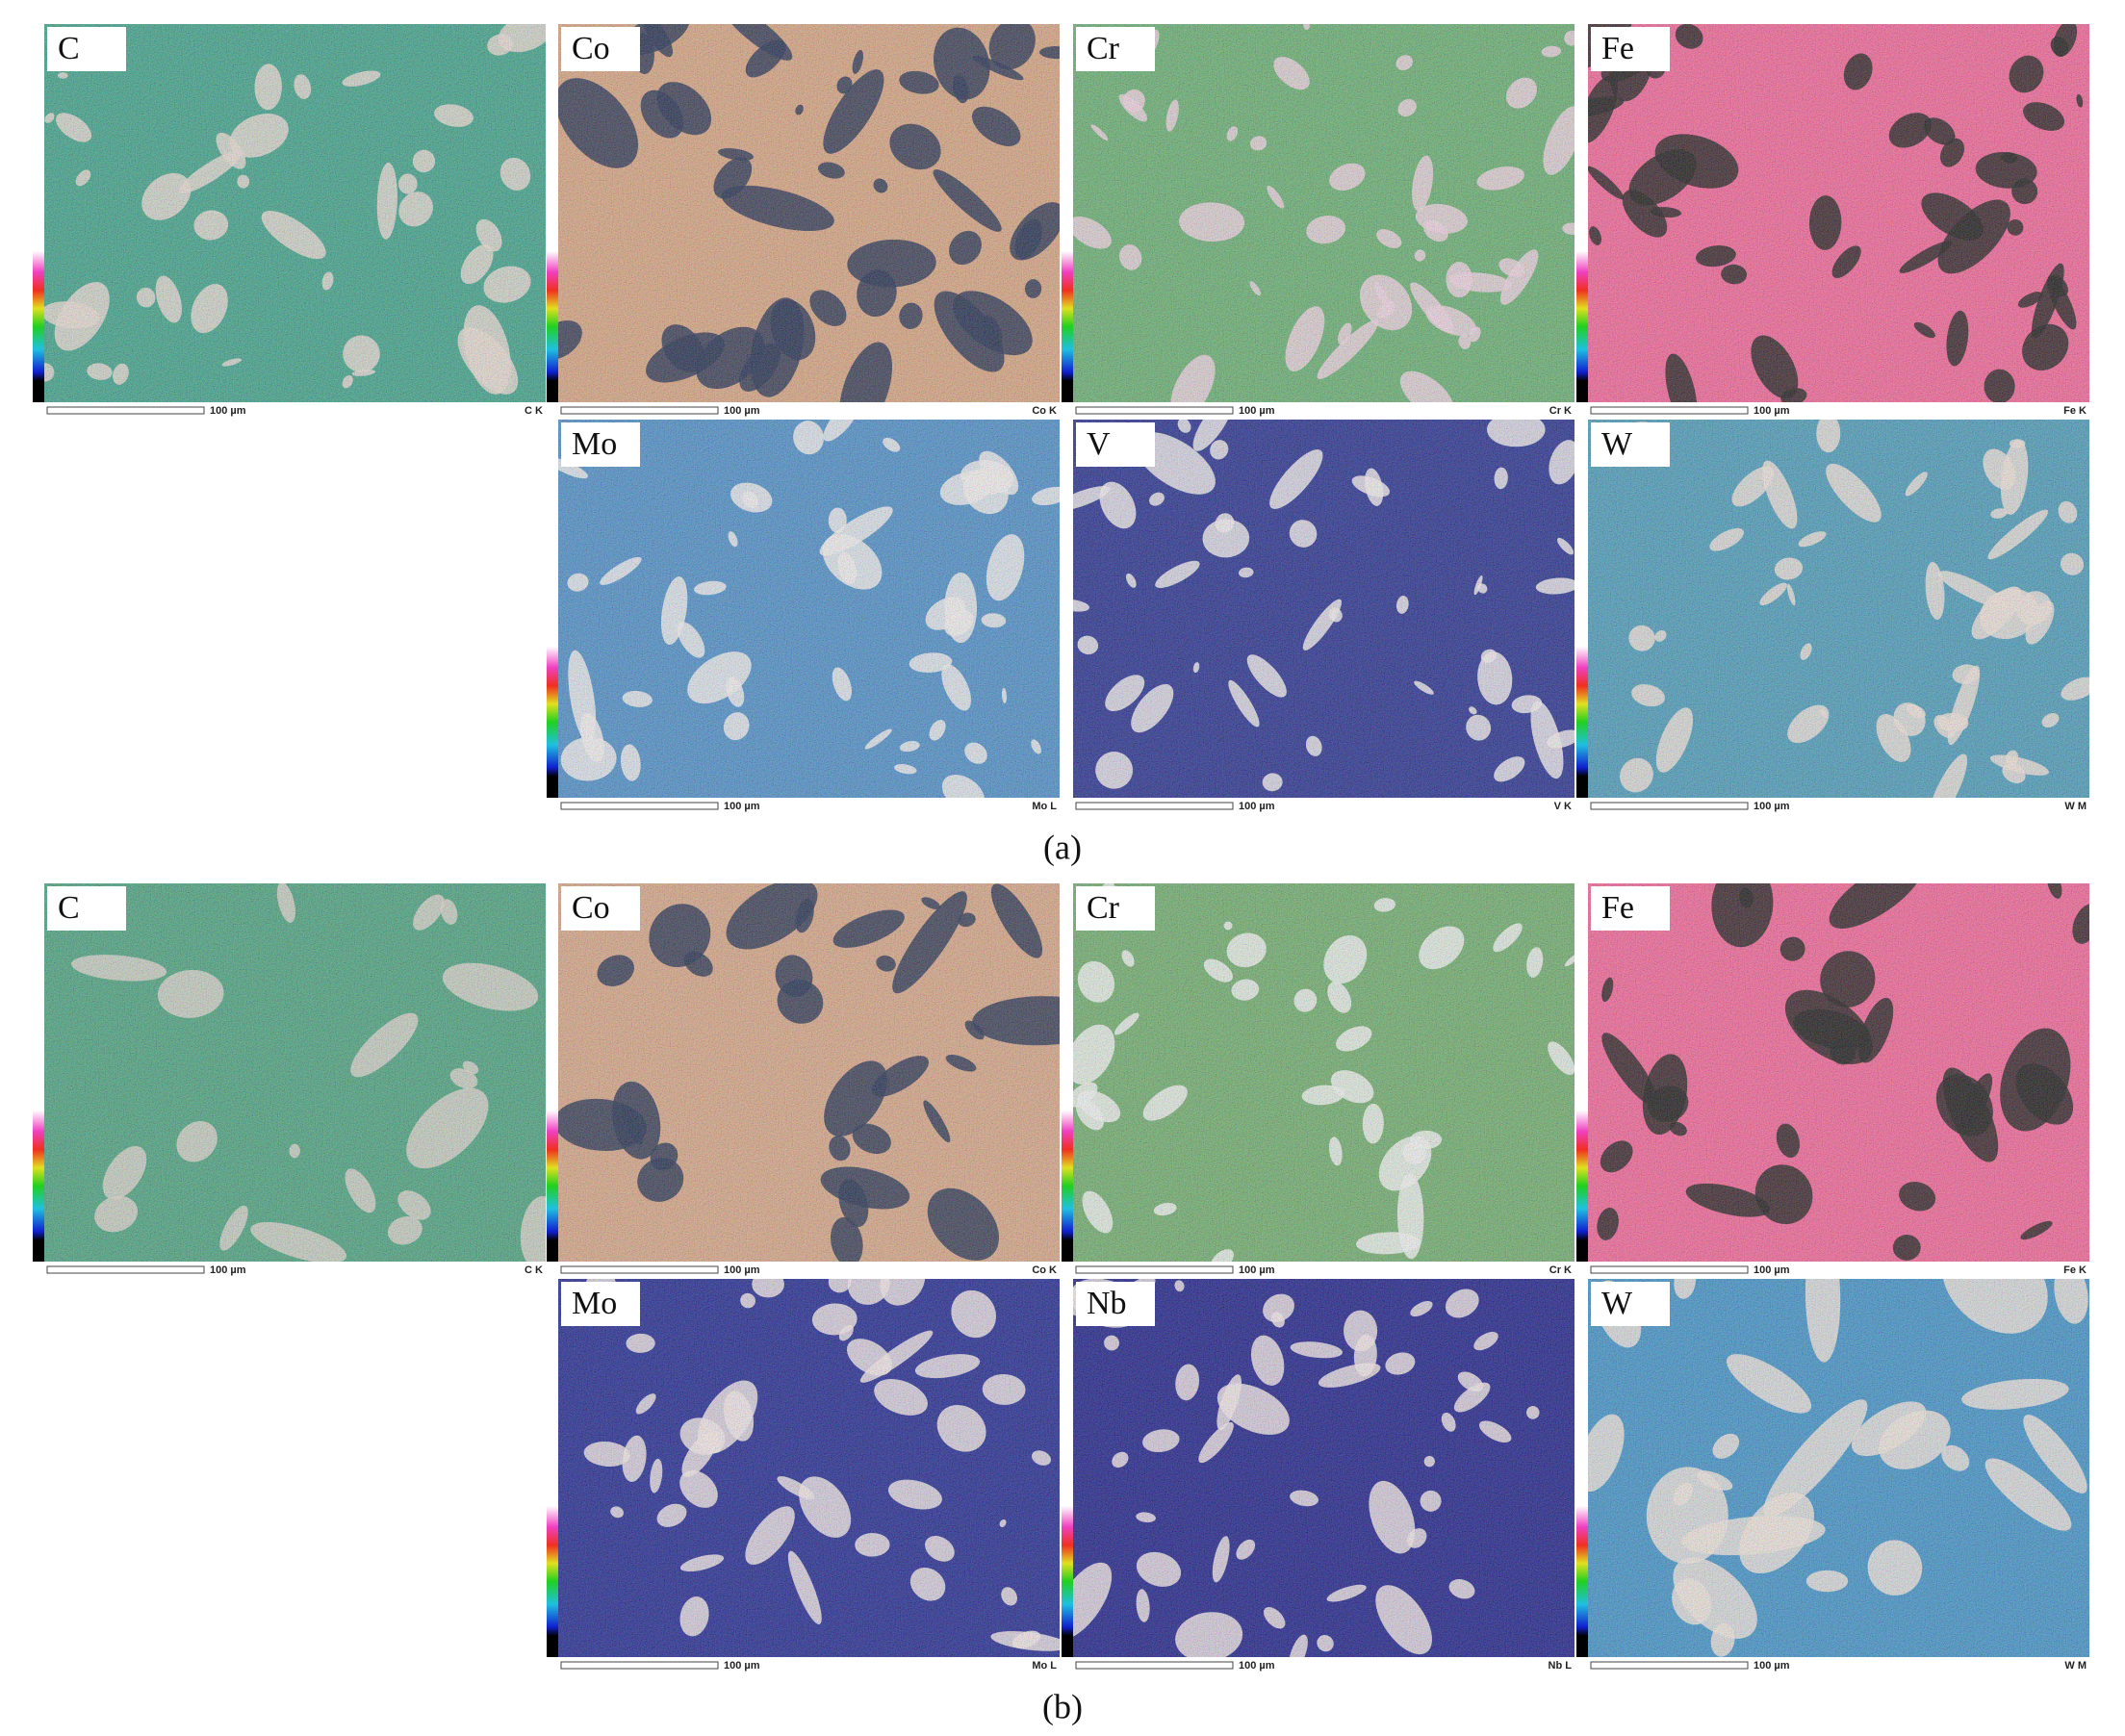 This screenshot has height=1736, width=2125. Describe the element at coordinates (1561, 1666) in the screenshot. I see `signal-label: Nb L` at that location.